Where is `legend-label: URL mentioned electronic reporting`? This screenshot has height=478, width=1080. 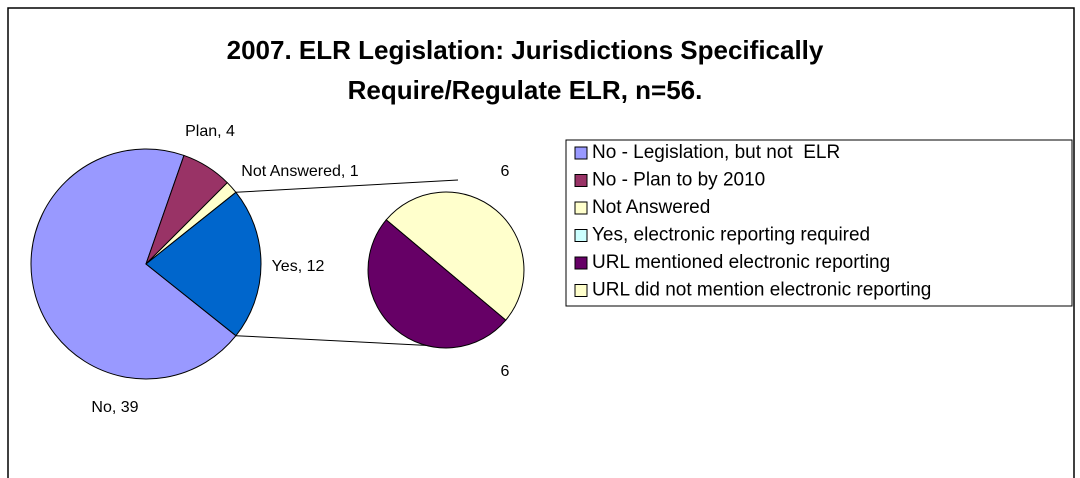
legend-label: URL mentioned electronic reporting is located at coordinates (741, 262).